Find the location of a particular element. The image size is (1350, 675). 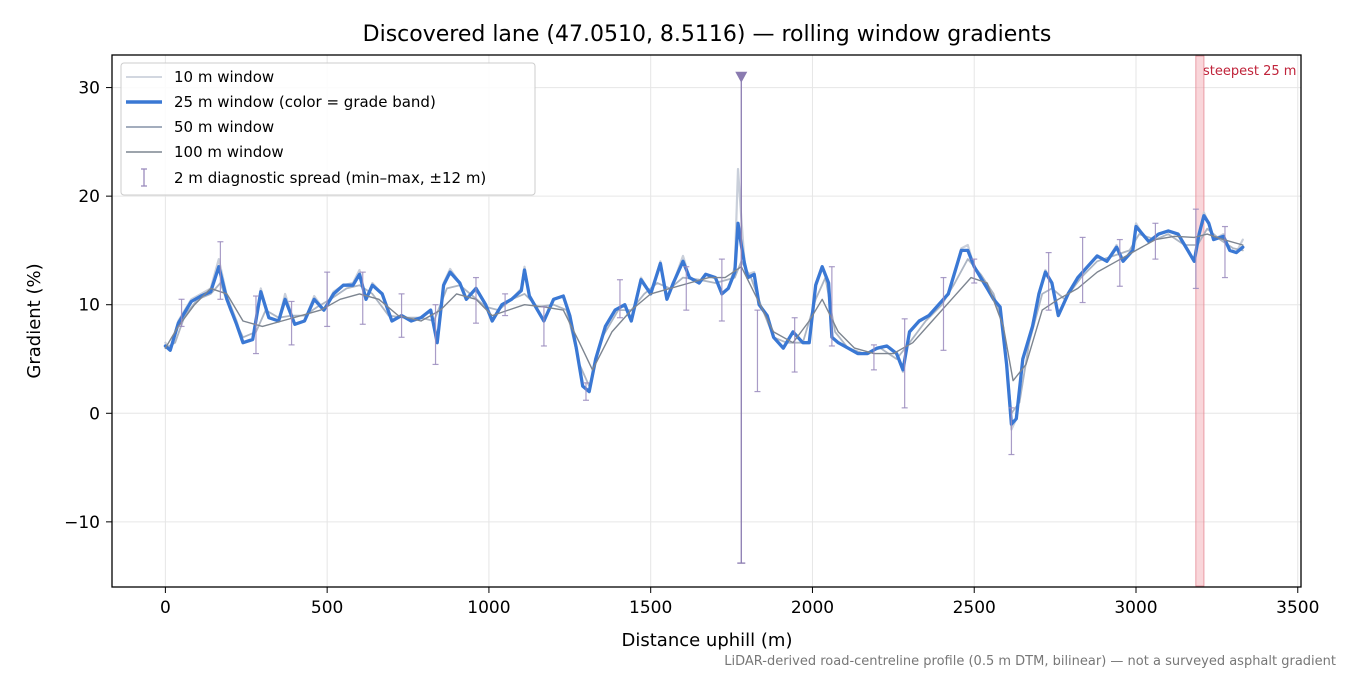

x-tick-label: 2000 is located at coordinates (812, 608).